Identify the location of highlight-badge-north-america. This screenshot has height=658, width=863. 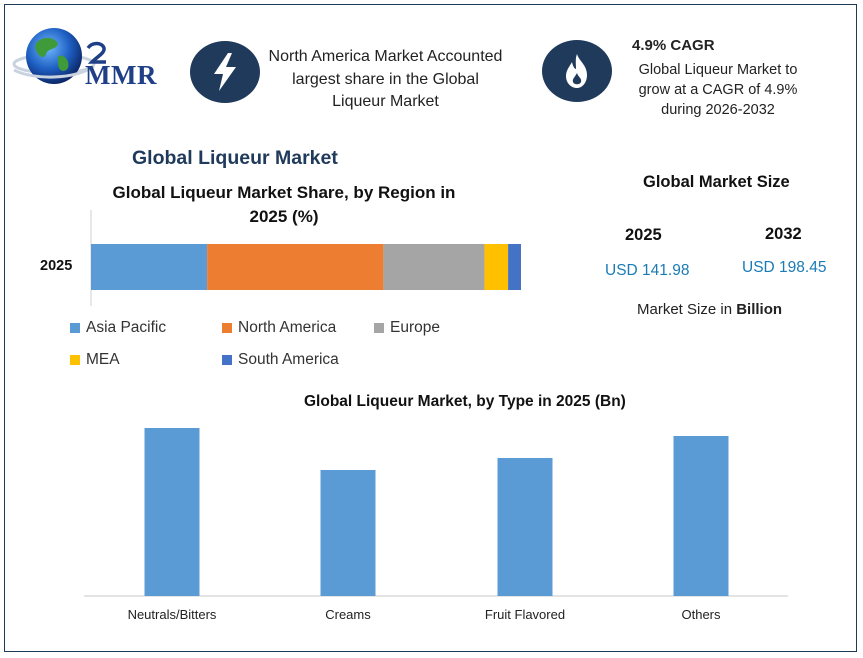
(225, 72).